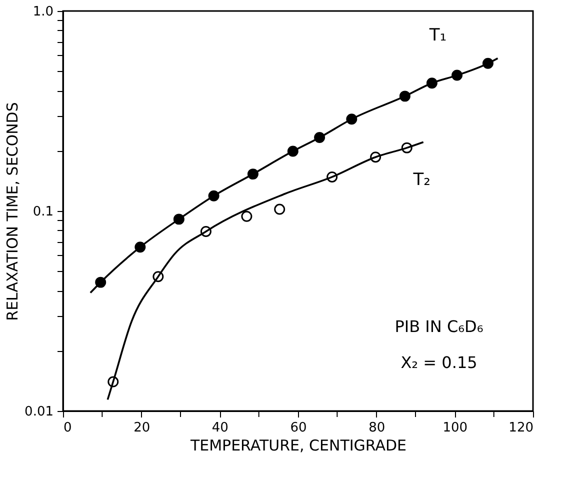  Describe the element at coordinates (439, 326) in the screenshot. I see `annotation: PIB IN C₆D₆` at that location.